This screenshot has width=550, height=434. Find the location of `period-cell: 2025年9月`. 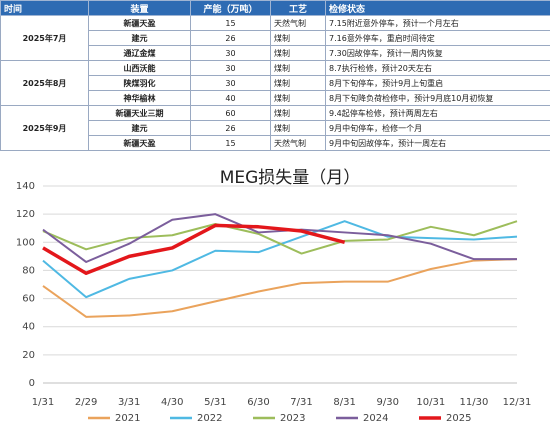

period-cell: 2025年9月 is located at coordinates (44, 128).